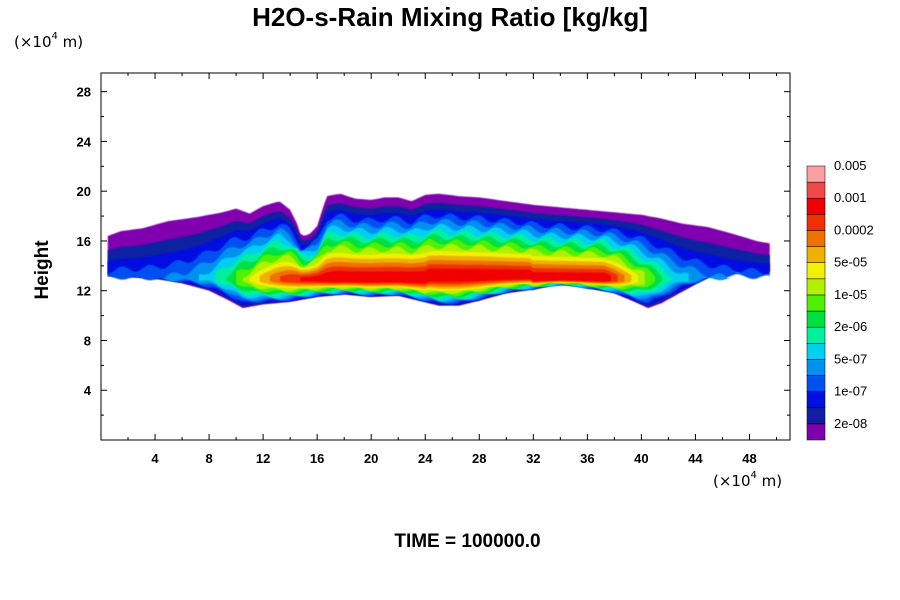 Image resolution: width=900 pixels, height=600 pixels. Describe the element at coordinates (850, 262) in the screenshot. I see `colorbar-label: 5e-05` at that location.